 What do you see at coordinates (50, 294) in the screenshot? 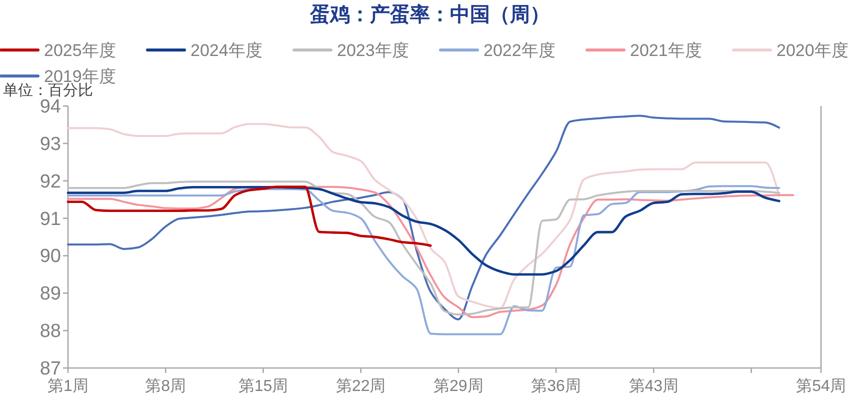
I see `y-tick-label: 89` at bounding box center [50, 294].